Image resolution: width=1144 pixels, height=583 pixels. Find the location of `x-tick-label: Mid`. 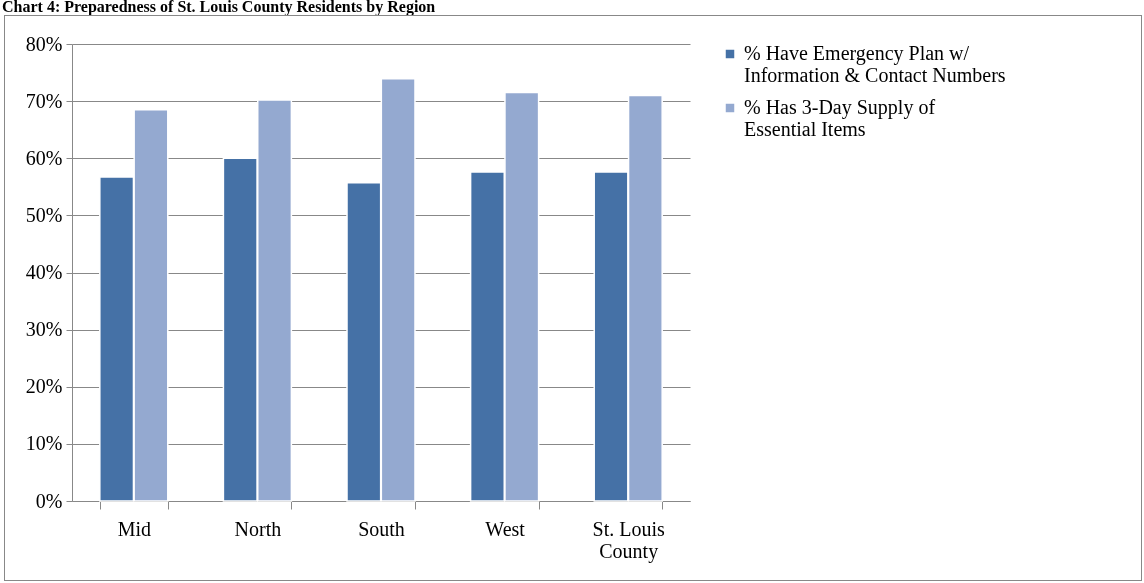

x-tick-label: Mid is located at coordinates (134, 528).